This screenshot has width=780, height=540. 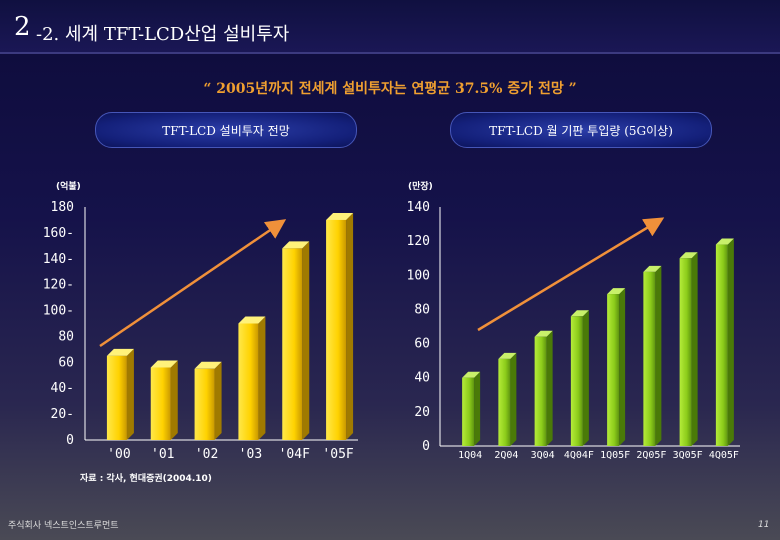 I want to click on title-bar: 2 -2. 세계 TFT-LCD산업 설비투자, so click(x=390, y=27).